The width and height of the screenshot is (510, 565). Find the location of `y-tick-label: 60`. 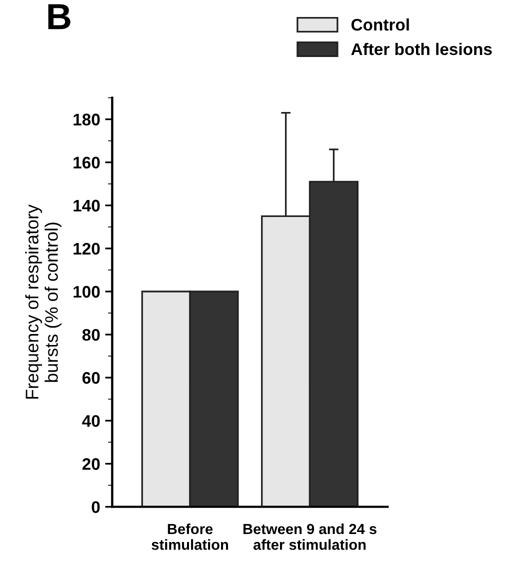

y-tick-label: 60 is located at coordinates (91, 378).